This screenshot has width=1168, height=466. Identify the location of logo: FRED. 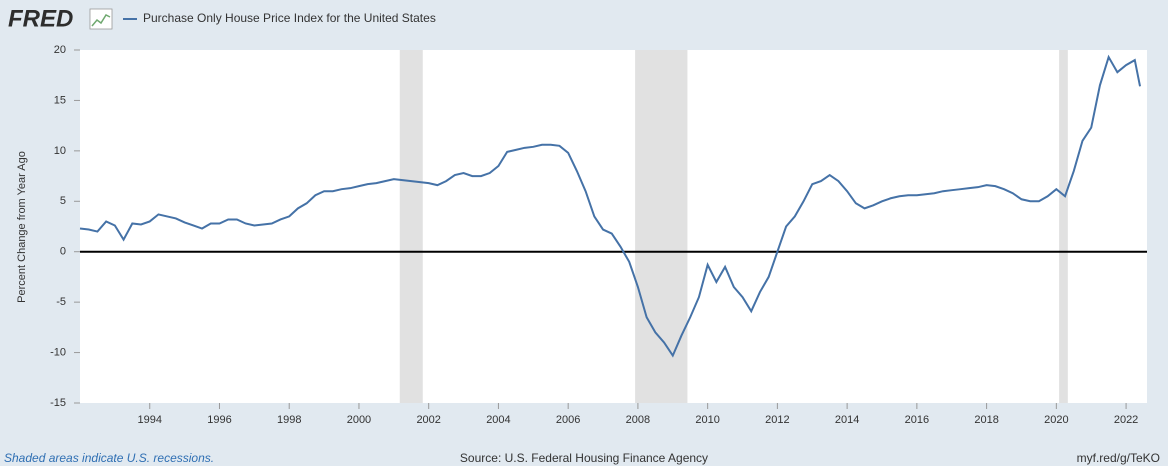
(40, 18).